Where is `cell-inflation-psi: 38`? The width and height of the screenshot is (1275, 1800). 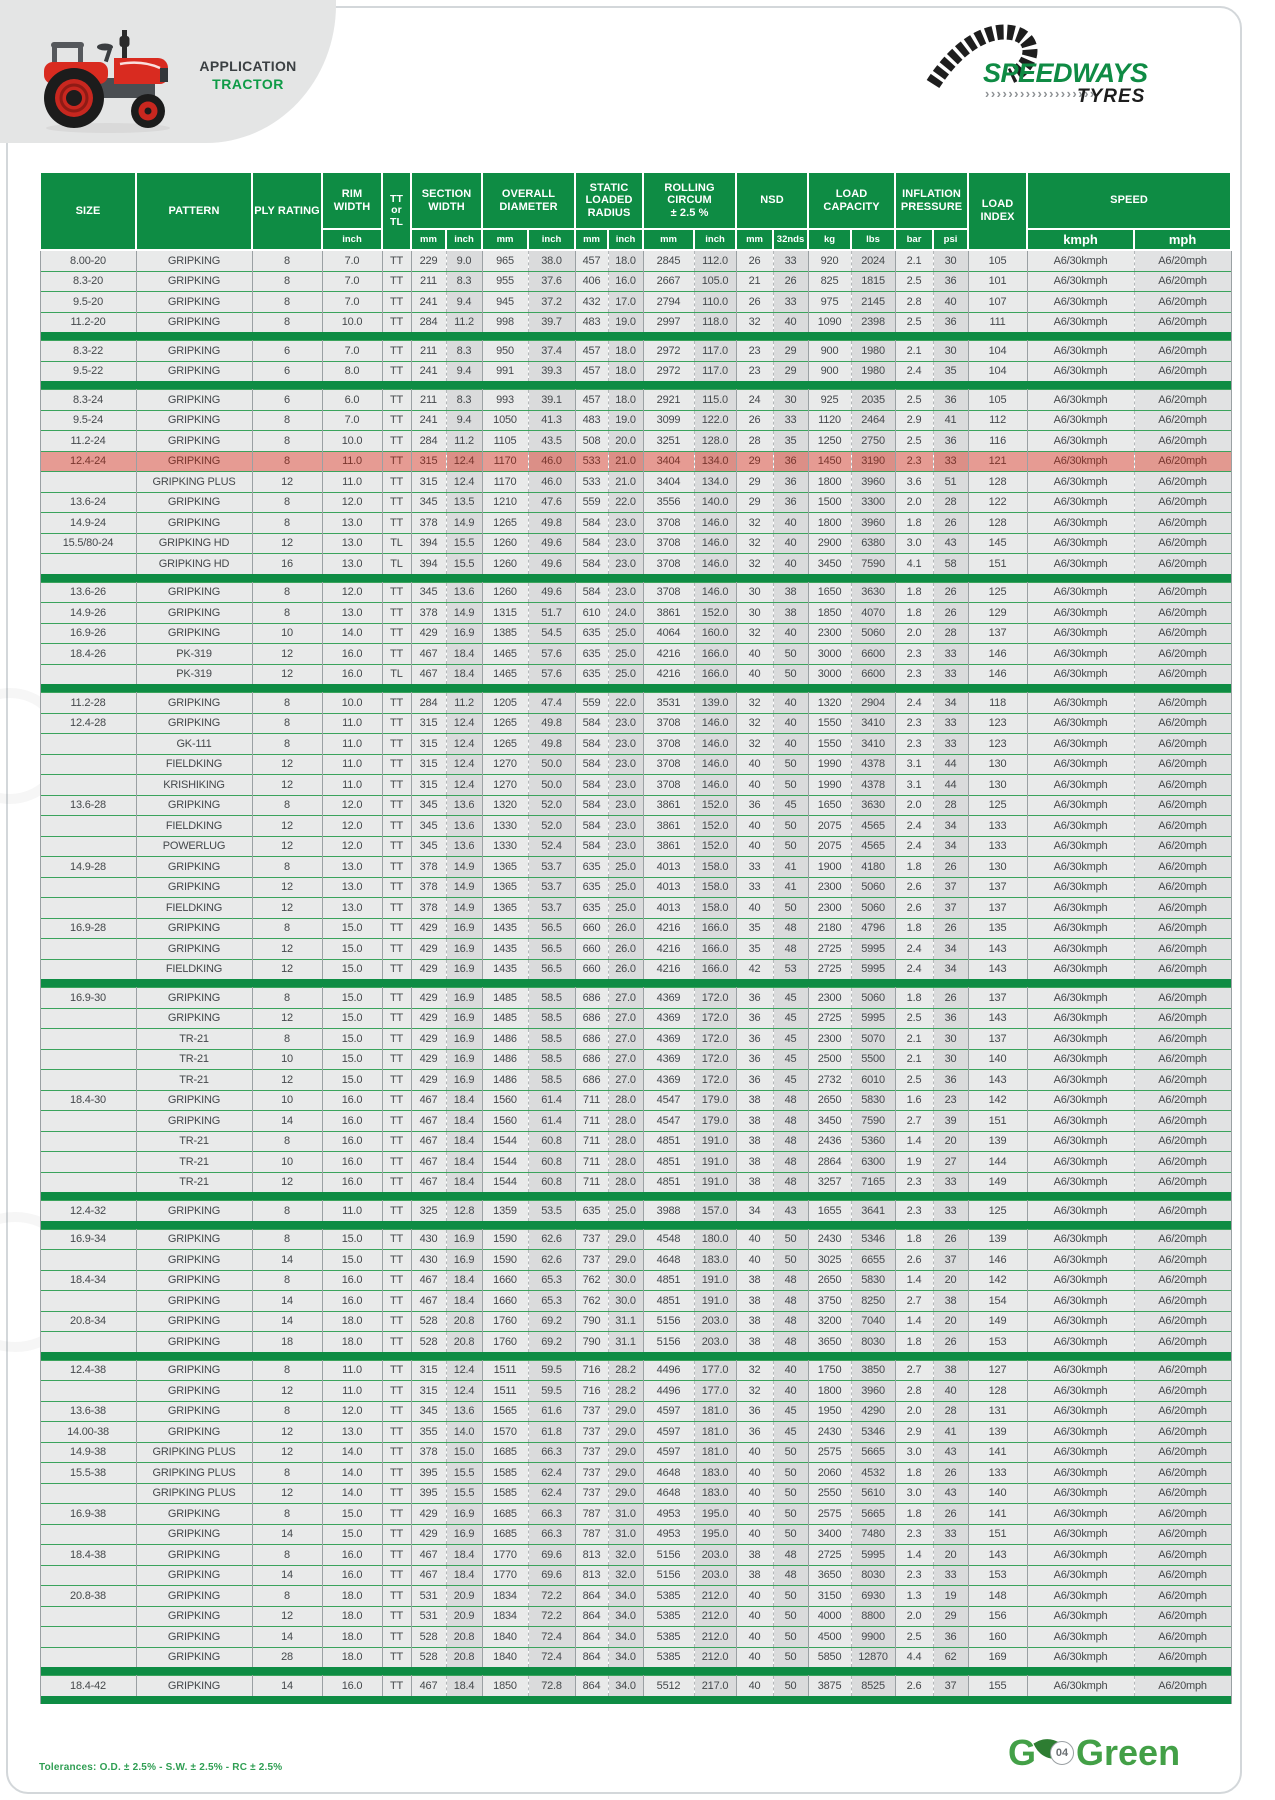
cell-inflation-psi: 38 is located at coordinates (951, 1300).